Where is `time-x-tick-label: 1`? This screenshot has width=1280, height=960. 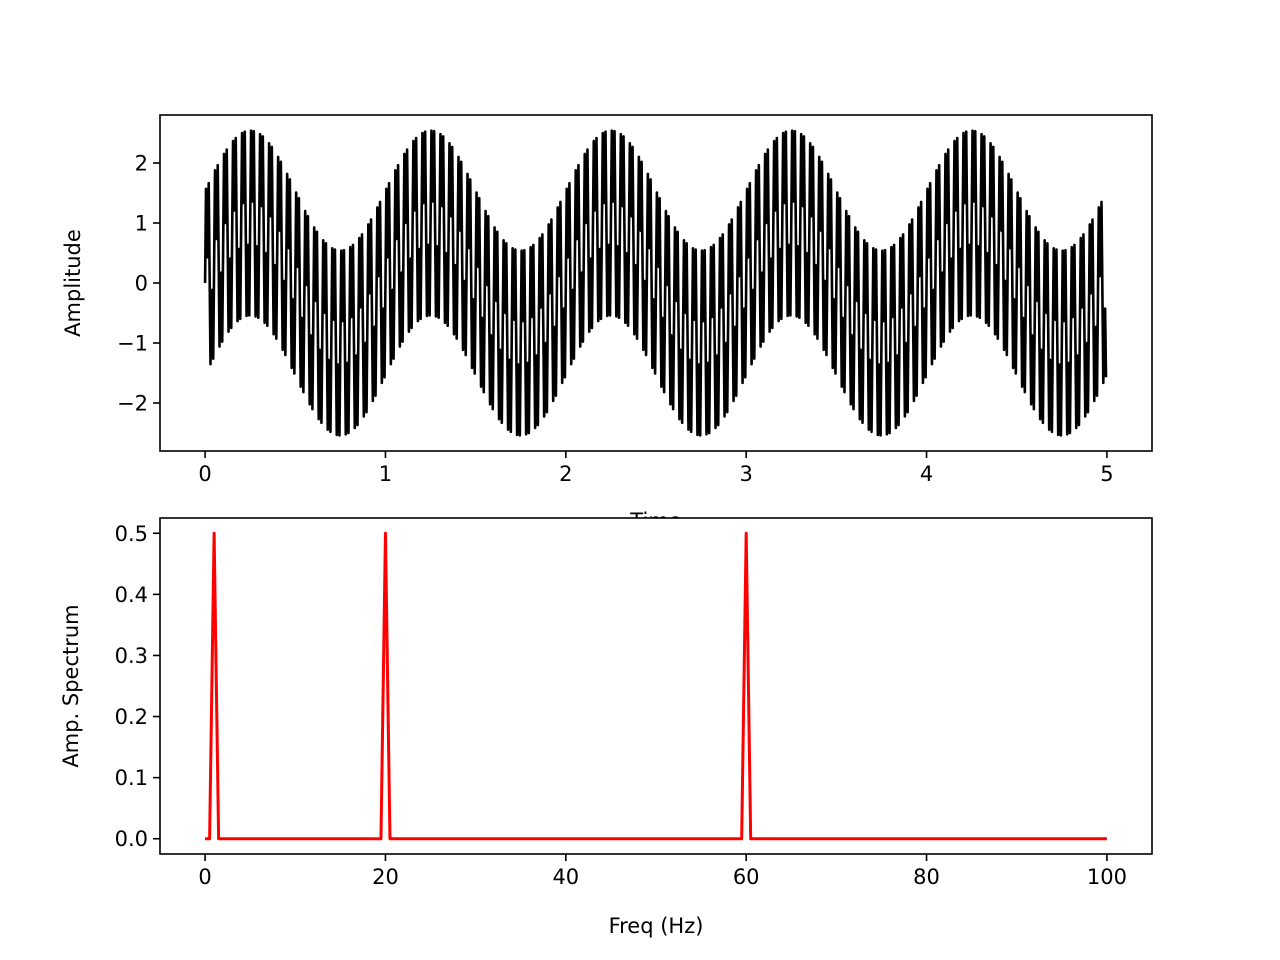 time-x-tick-label: 1 is located at coordinates (385, 474).